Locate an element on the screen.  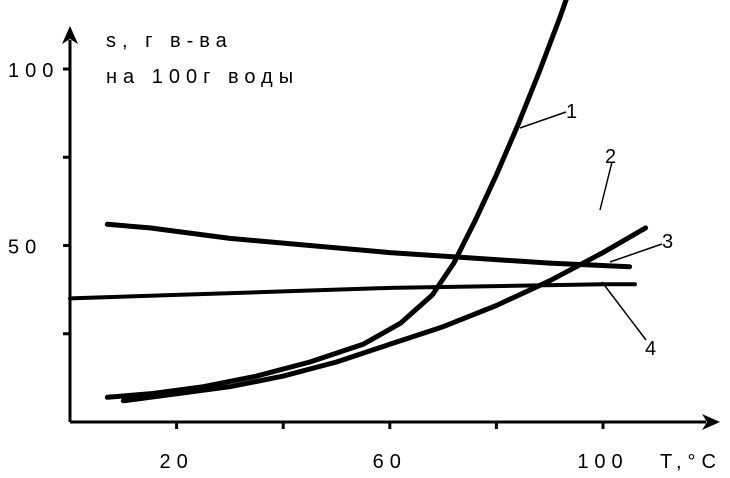
x-tick-label-100: 100 is located at coordinates (602, 462).